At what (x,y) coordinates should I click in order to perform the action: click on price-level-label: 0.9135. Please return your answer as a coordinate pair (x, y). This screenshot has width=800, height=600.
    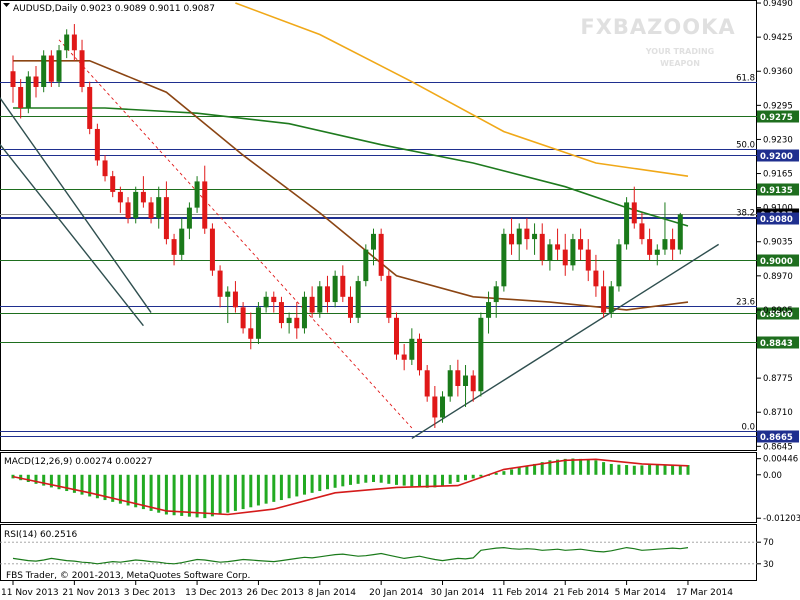
    Looking at the image, I should click on (776, 191).